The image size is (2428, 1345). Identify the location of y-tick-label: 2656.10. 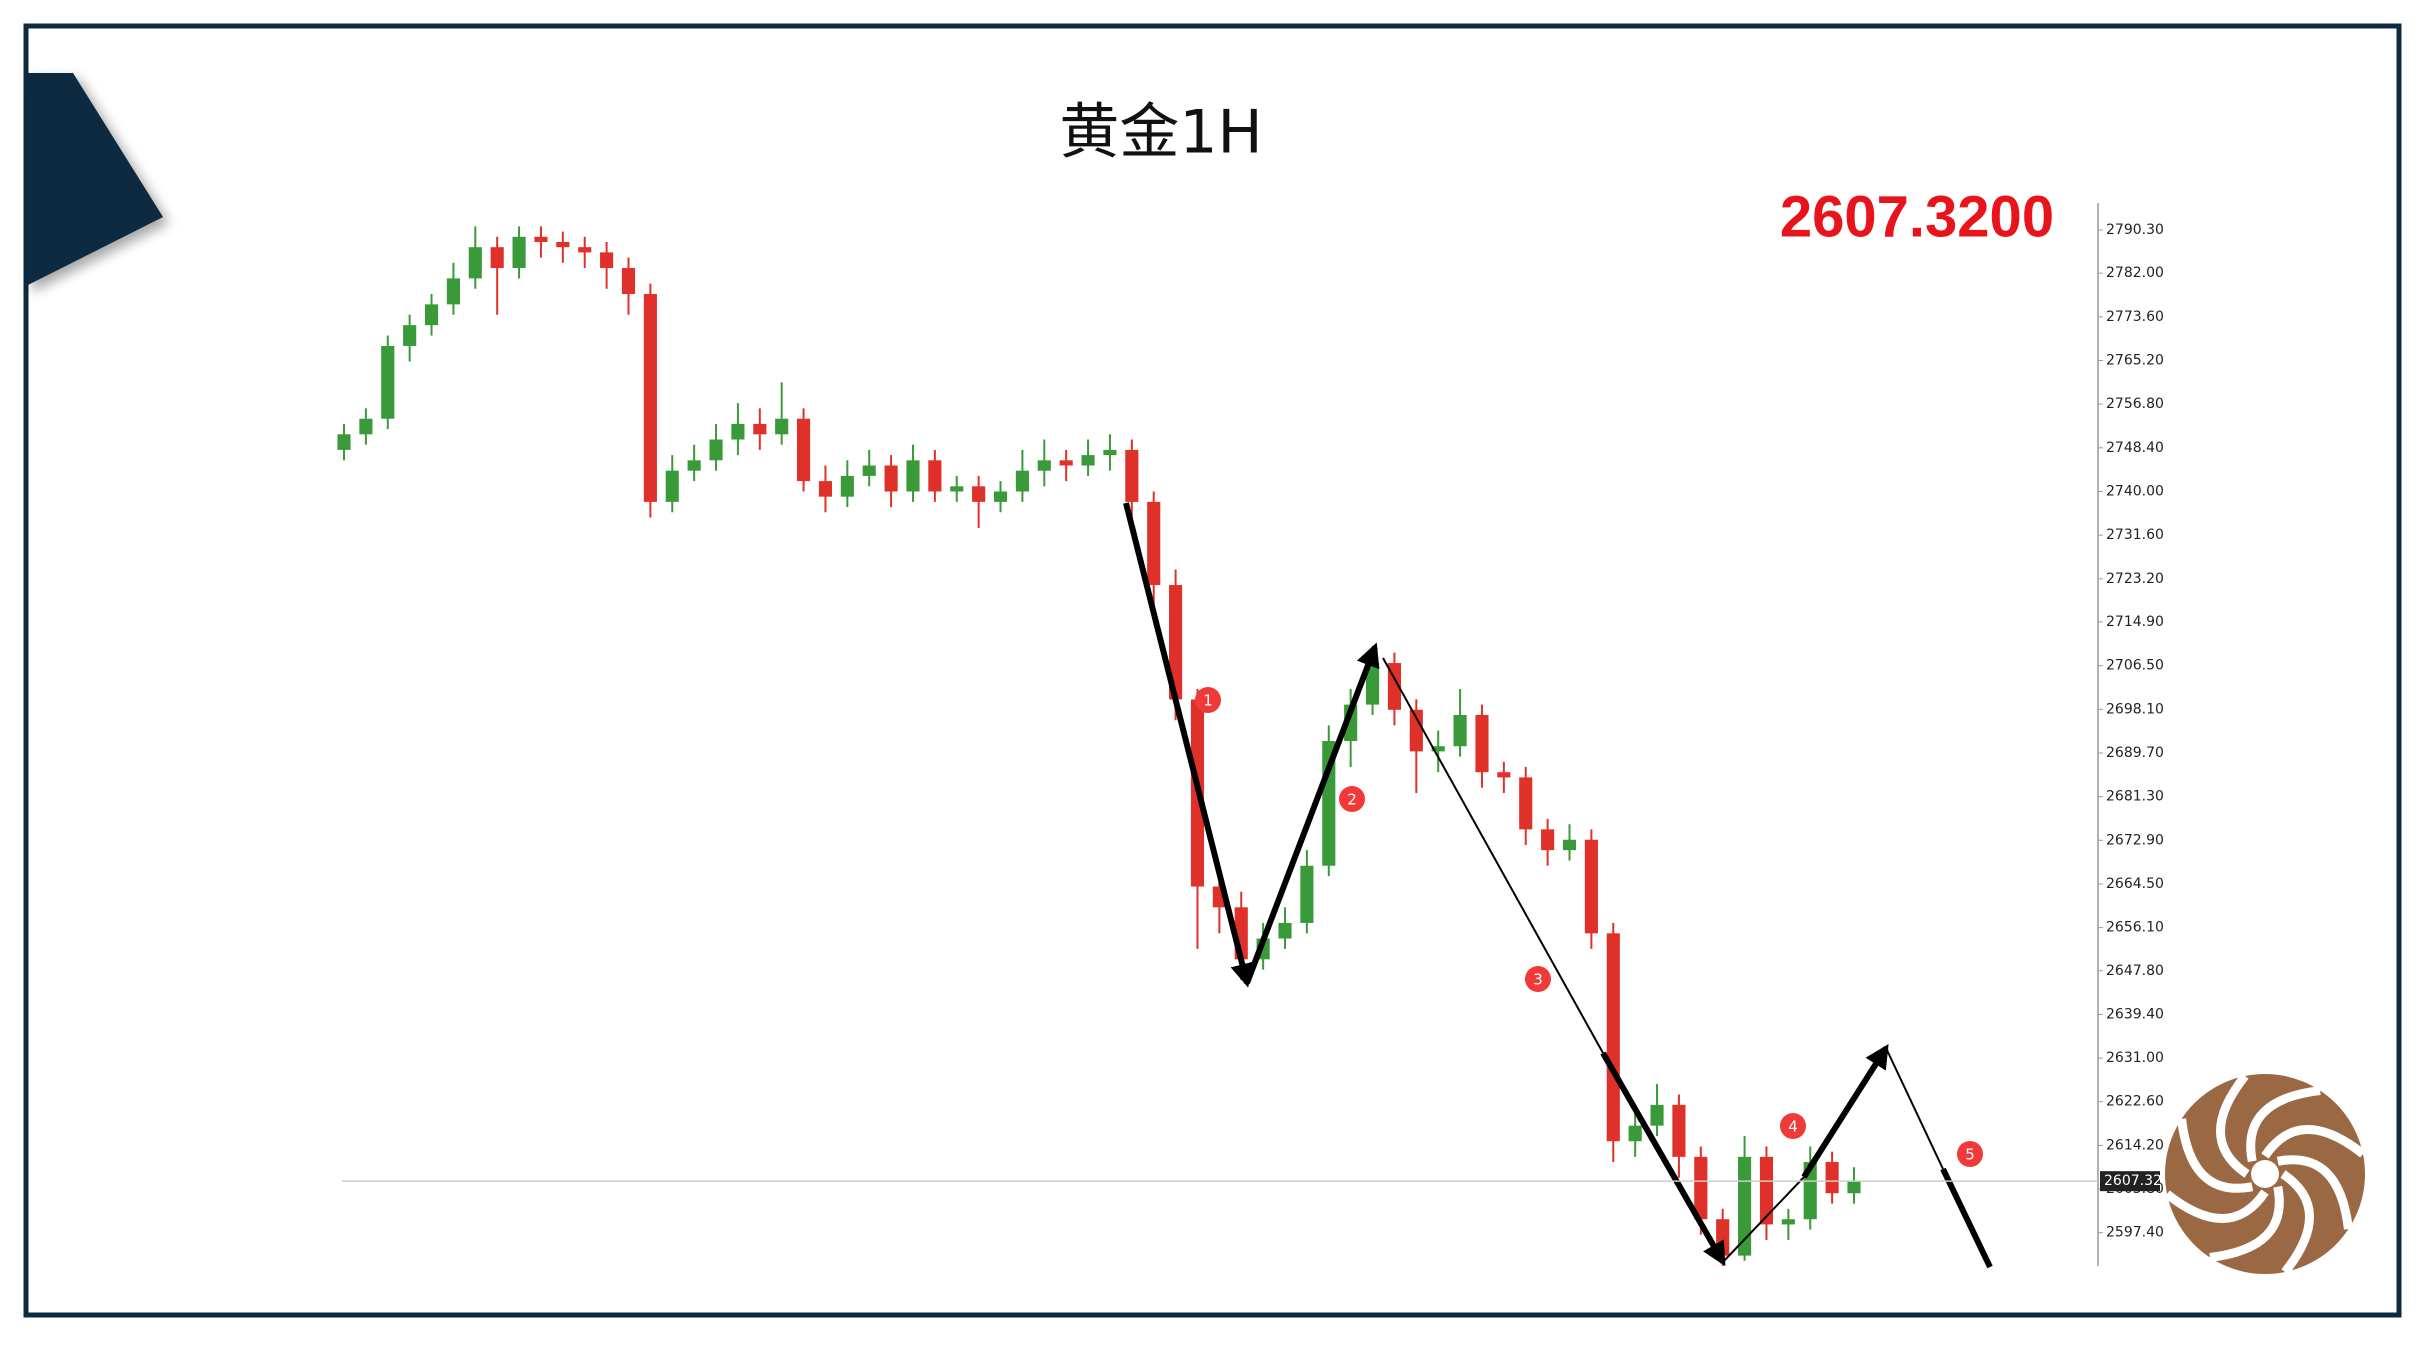
(2135, 928).